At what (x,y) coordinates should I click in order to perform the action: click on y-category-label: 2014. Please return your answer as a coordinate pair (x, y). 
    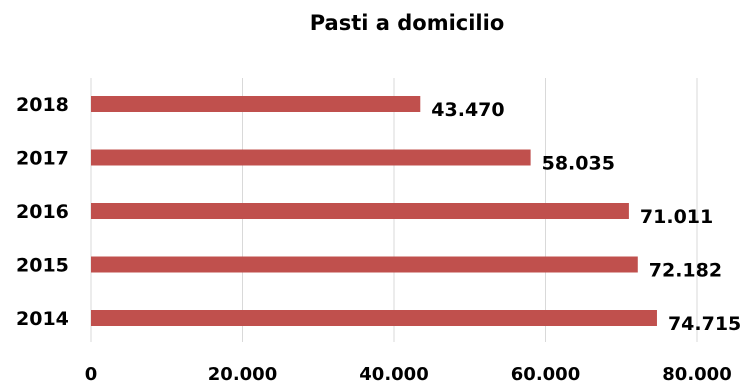
    Looking at the image, I should click on (42, 319).